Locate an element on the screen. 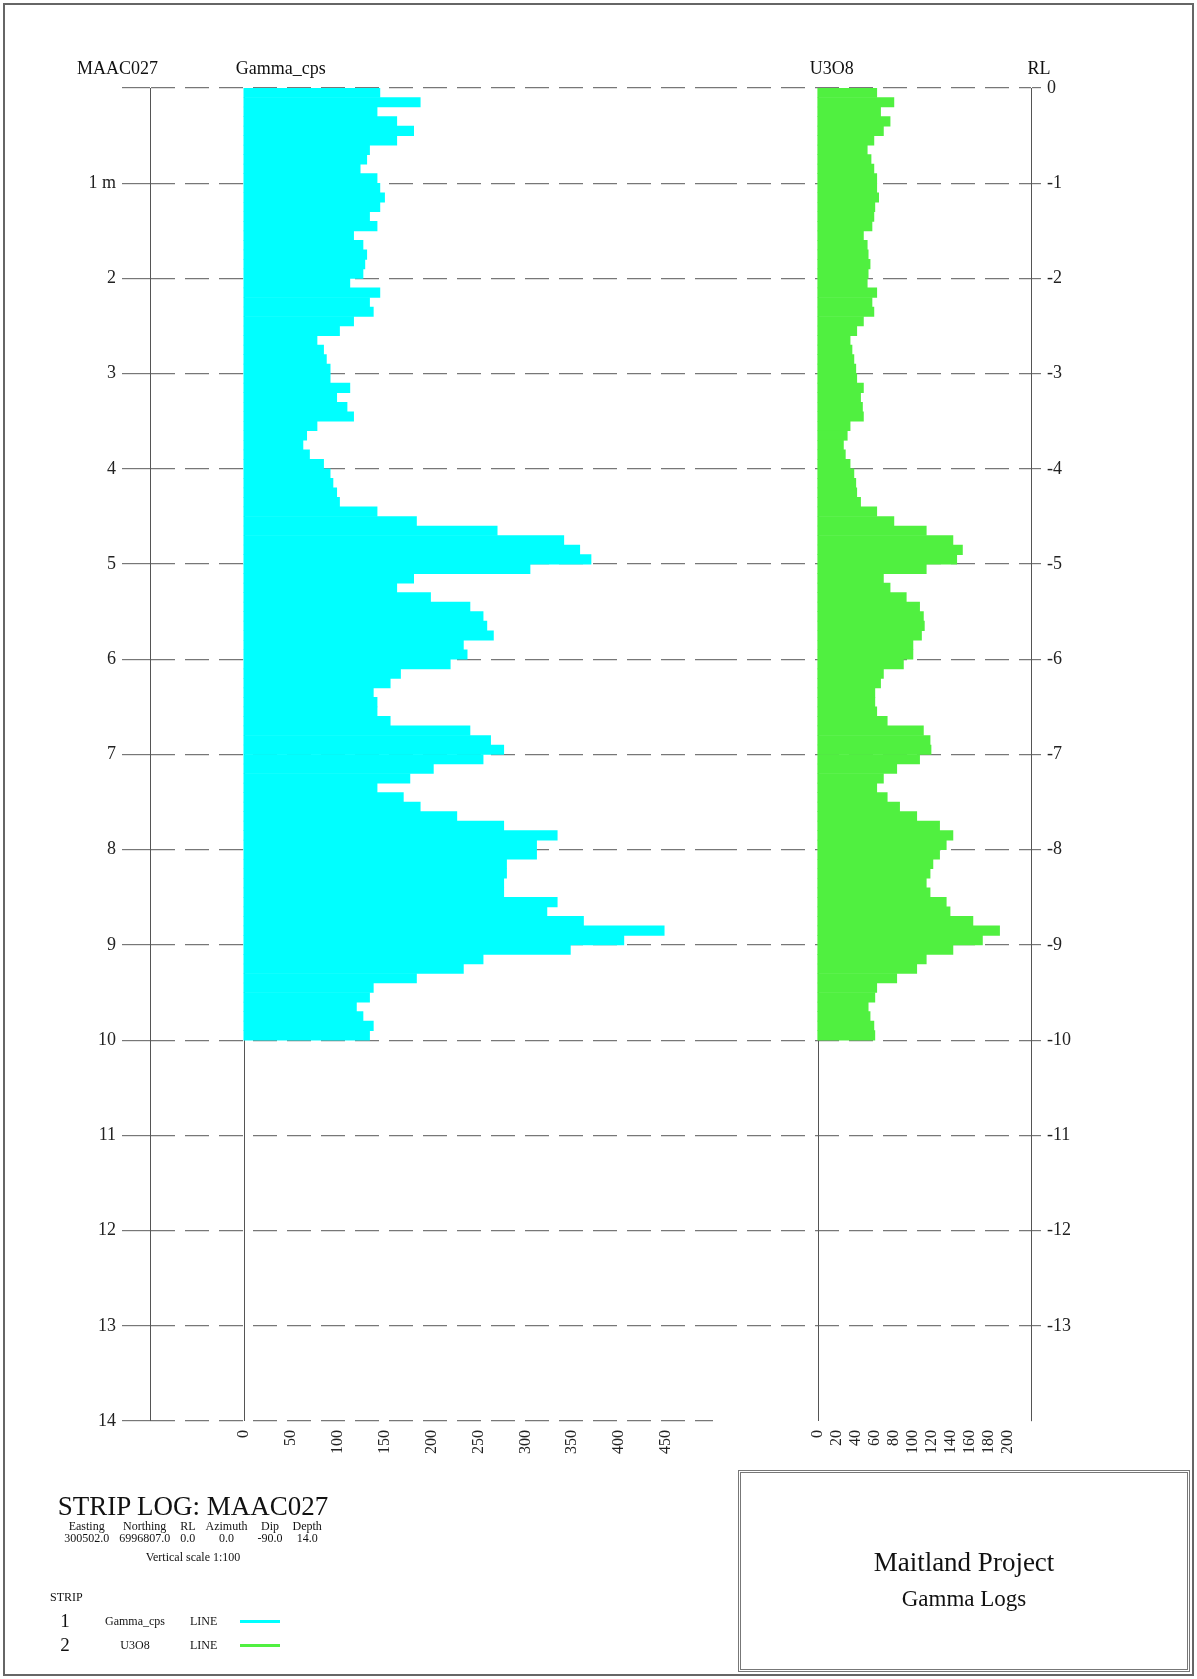  y-tick-label: -2 is located at coordinates (1054, 277).